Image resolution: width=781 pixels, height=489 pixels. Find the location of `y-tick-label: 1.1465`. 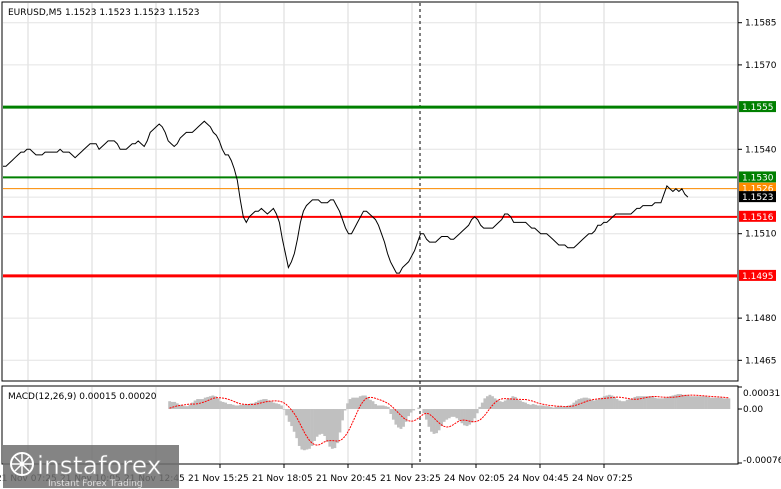

y-tick-label: 1.1465 is located at coordinates (761, 361).